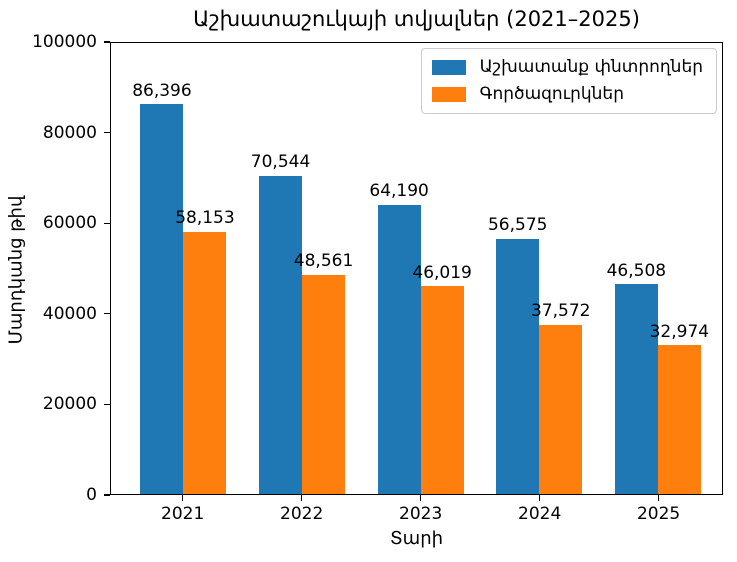  Describe the element at coordinates (324, 384) in the screenshot. I see `bar-series2-2022` at that location.